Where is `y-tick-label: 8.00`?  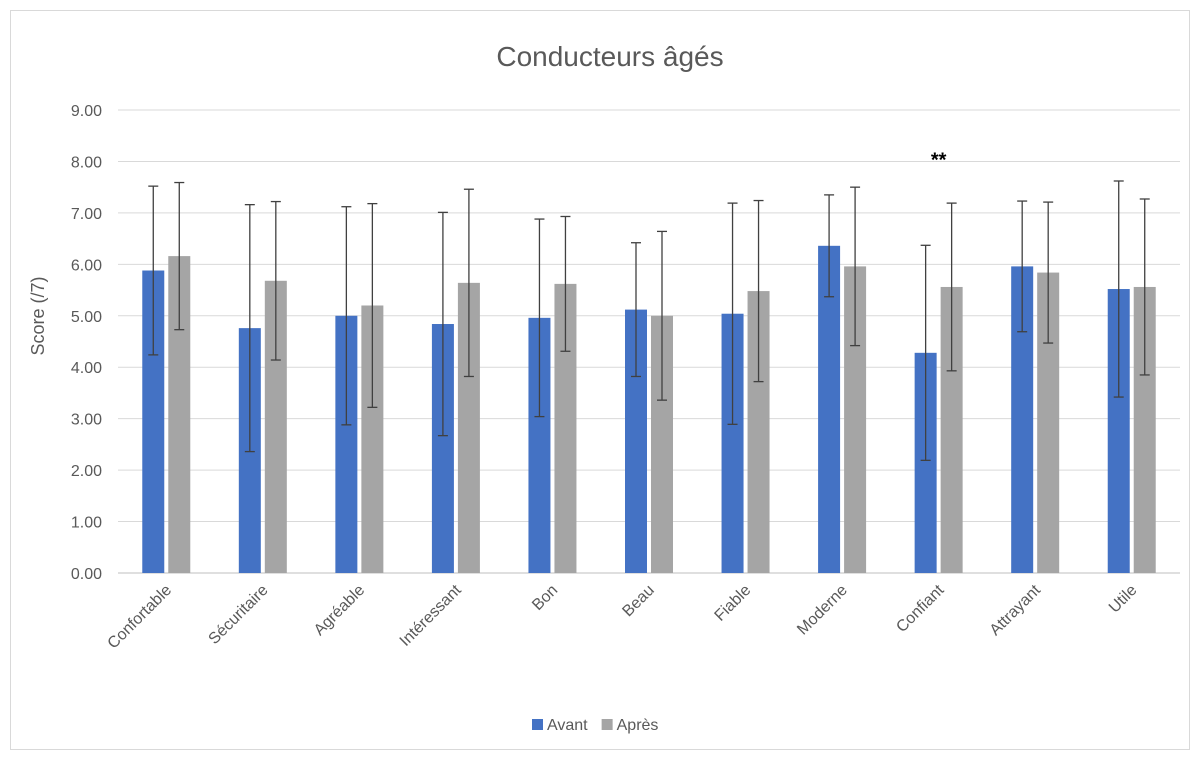
y-tick-label: 8.00 is located at coordinates (86, 162).